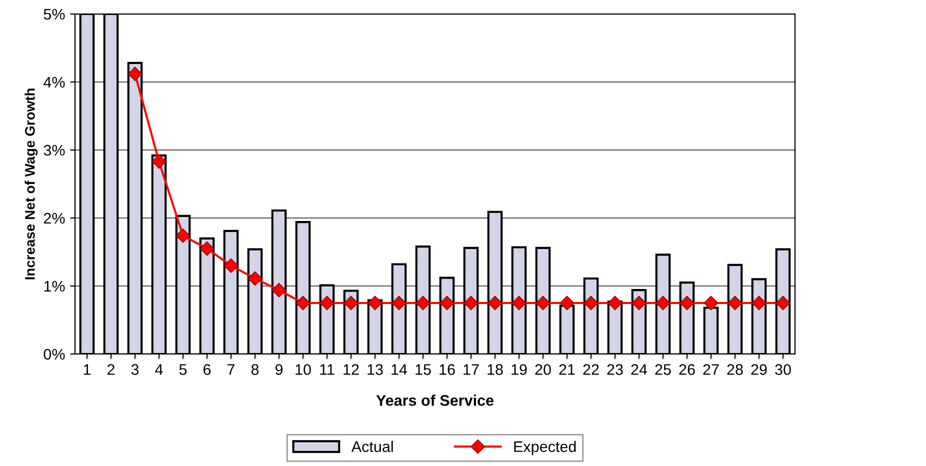  Describe the element at coordinates (279, 369) in the screenshot. I see `x-tick-label: 9` at that location.